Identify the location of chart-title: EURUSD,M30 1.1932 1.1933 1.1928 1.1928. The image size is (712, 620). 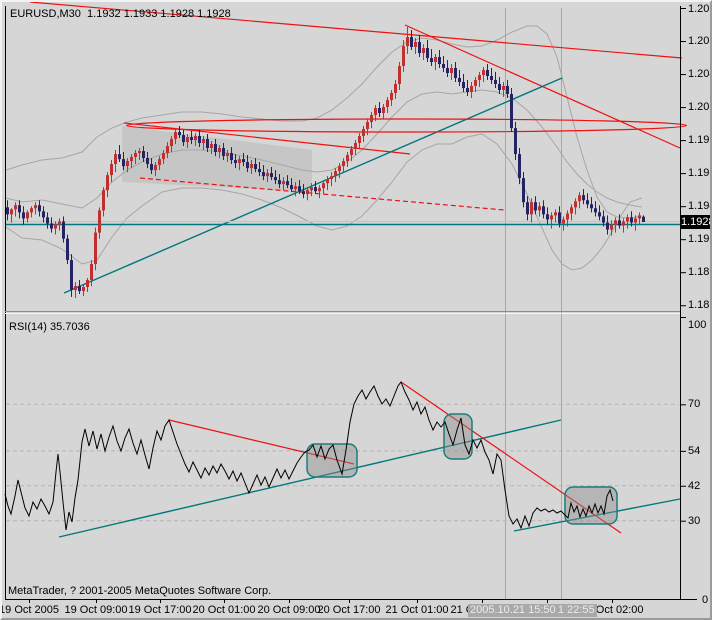
(120, 14).